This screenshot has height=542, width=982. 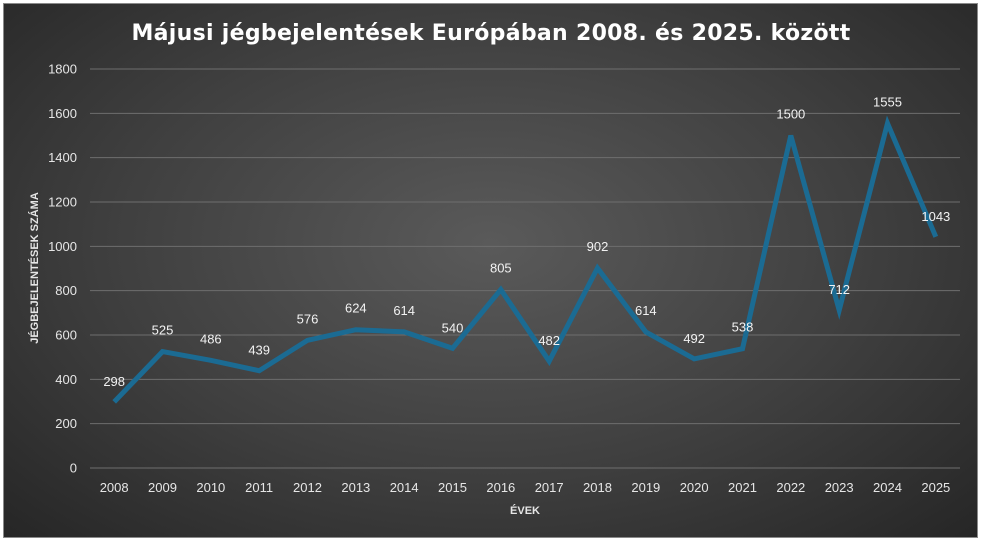 I want to click on x-tick-label: 2016, so click(x=500, y=487).